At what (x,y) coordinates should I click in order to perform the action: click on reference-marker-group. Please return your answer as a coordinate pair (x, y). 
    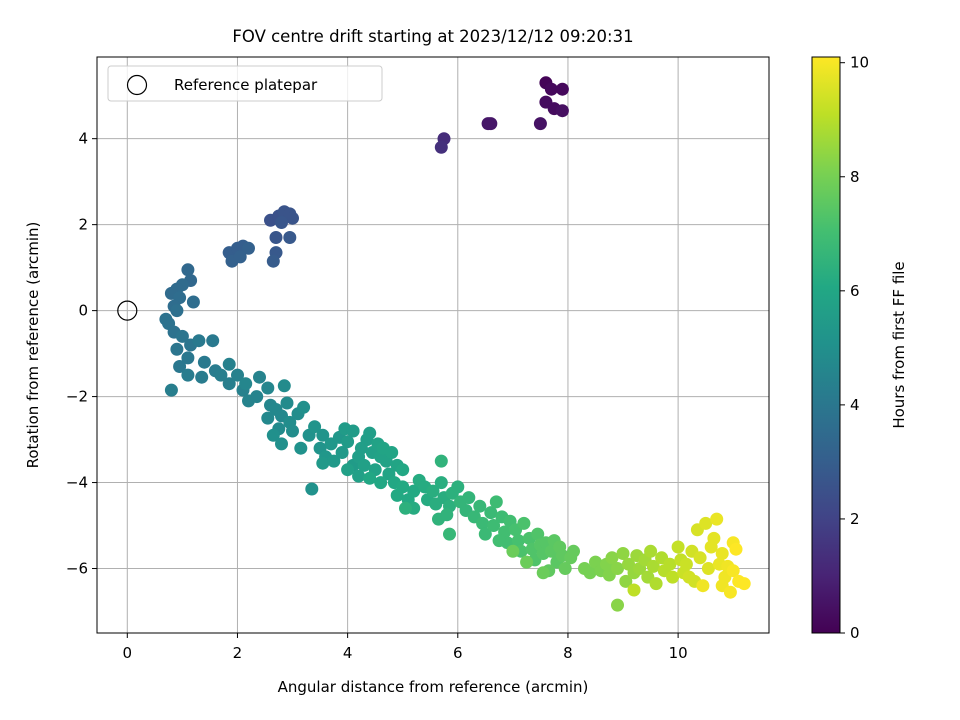
    Looking at the image, I should click on (127, 310).